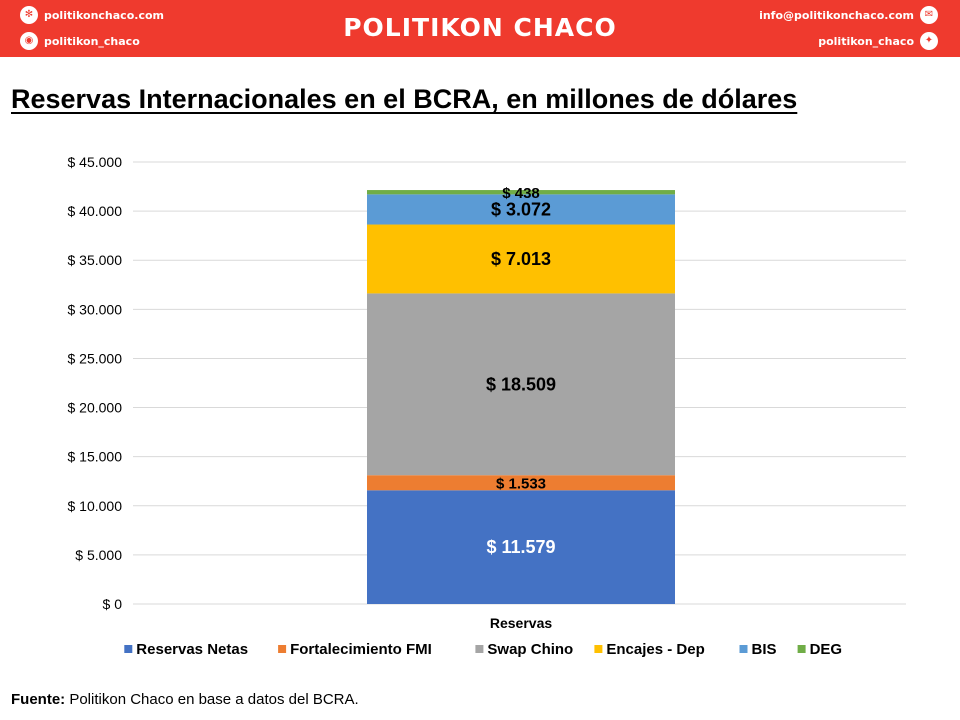 Image resolution: width=960 pixels, height=720 pixels. I want to click on brand-logo: POLITIKON CHACO, so click(480, 27).